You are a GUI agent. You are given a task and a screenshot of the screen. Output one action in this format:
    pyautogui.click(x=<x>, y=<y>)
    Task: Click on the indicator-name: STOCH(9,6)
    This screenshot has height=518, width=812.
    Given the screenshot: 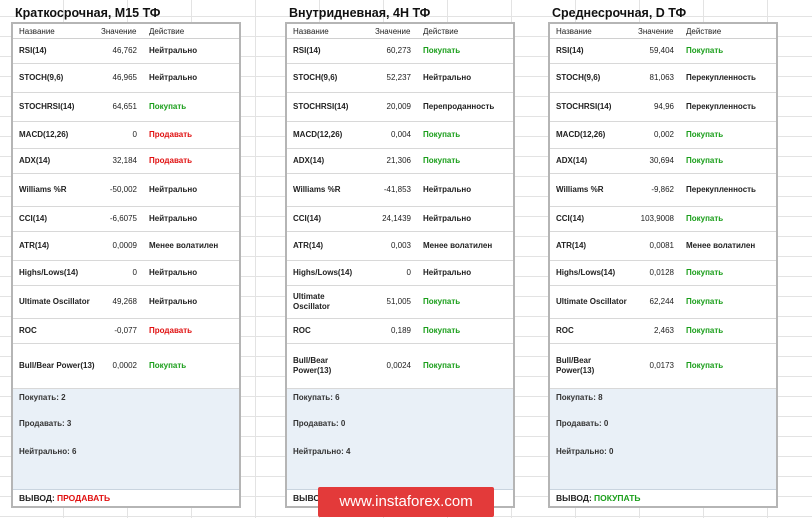 What is the action you would take?
    pyautogui.click(x=578, y=77)
    